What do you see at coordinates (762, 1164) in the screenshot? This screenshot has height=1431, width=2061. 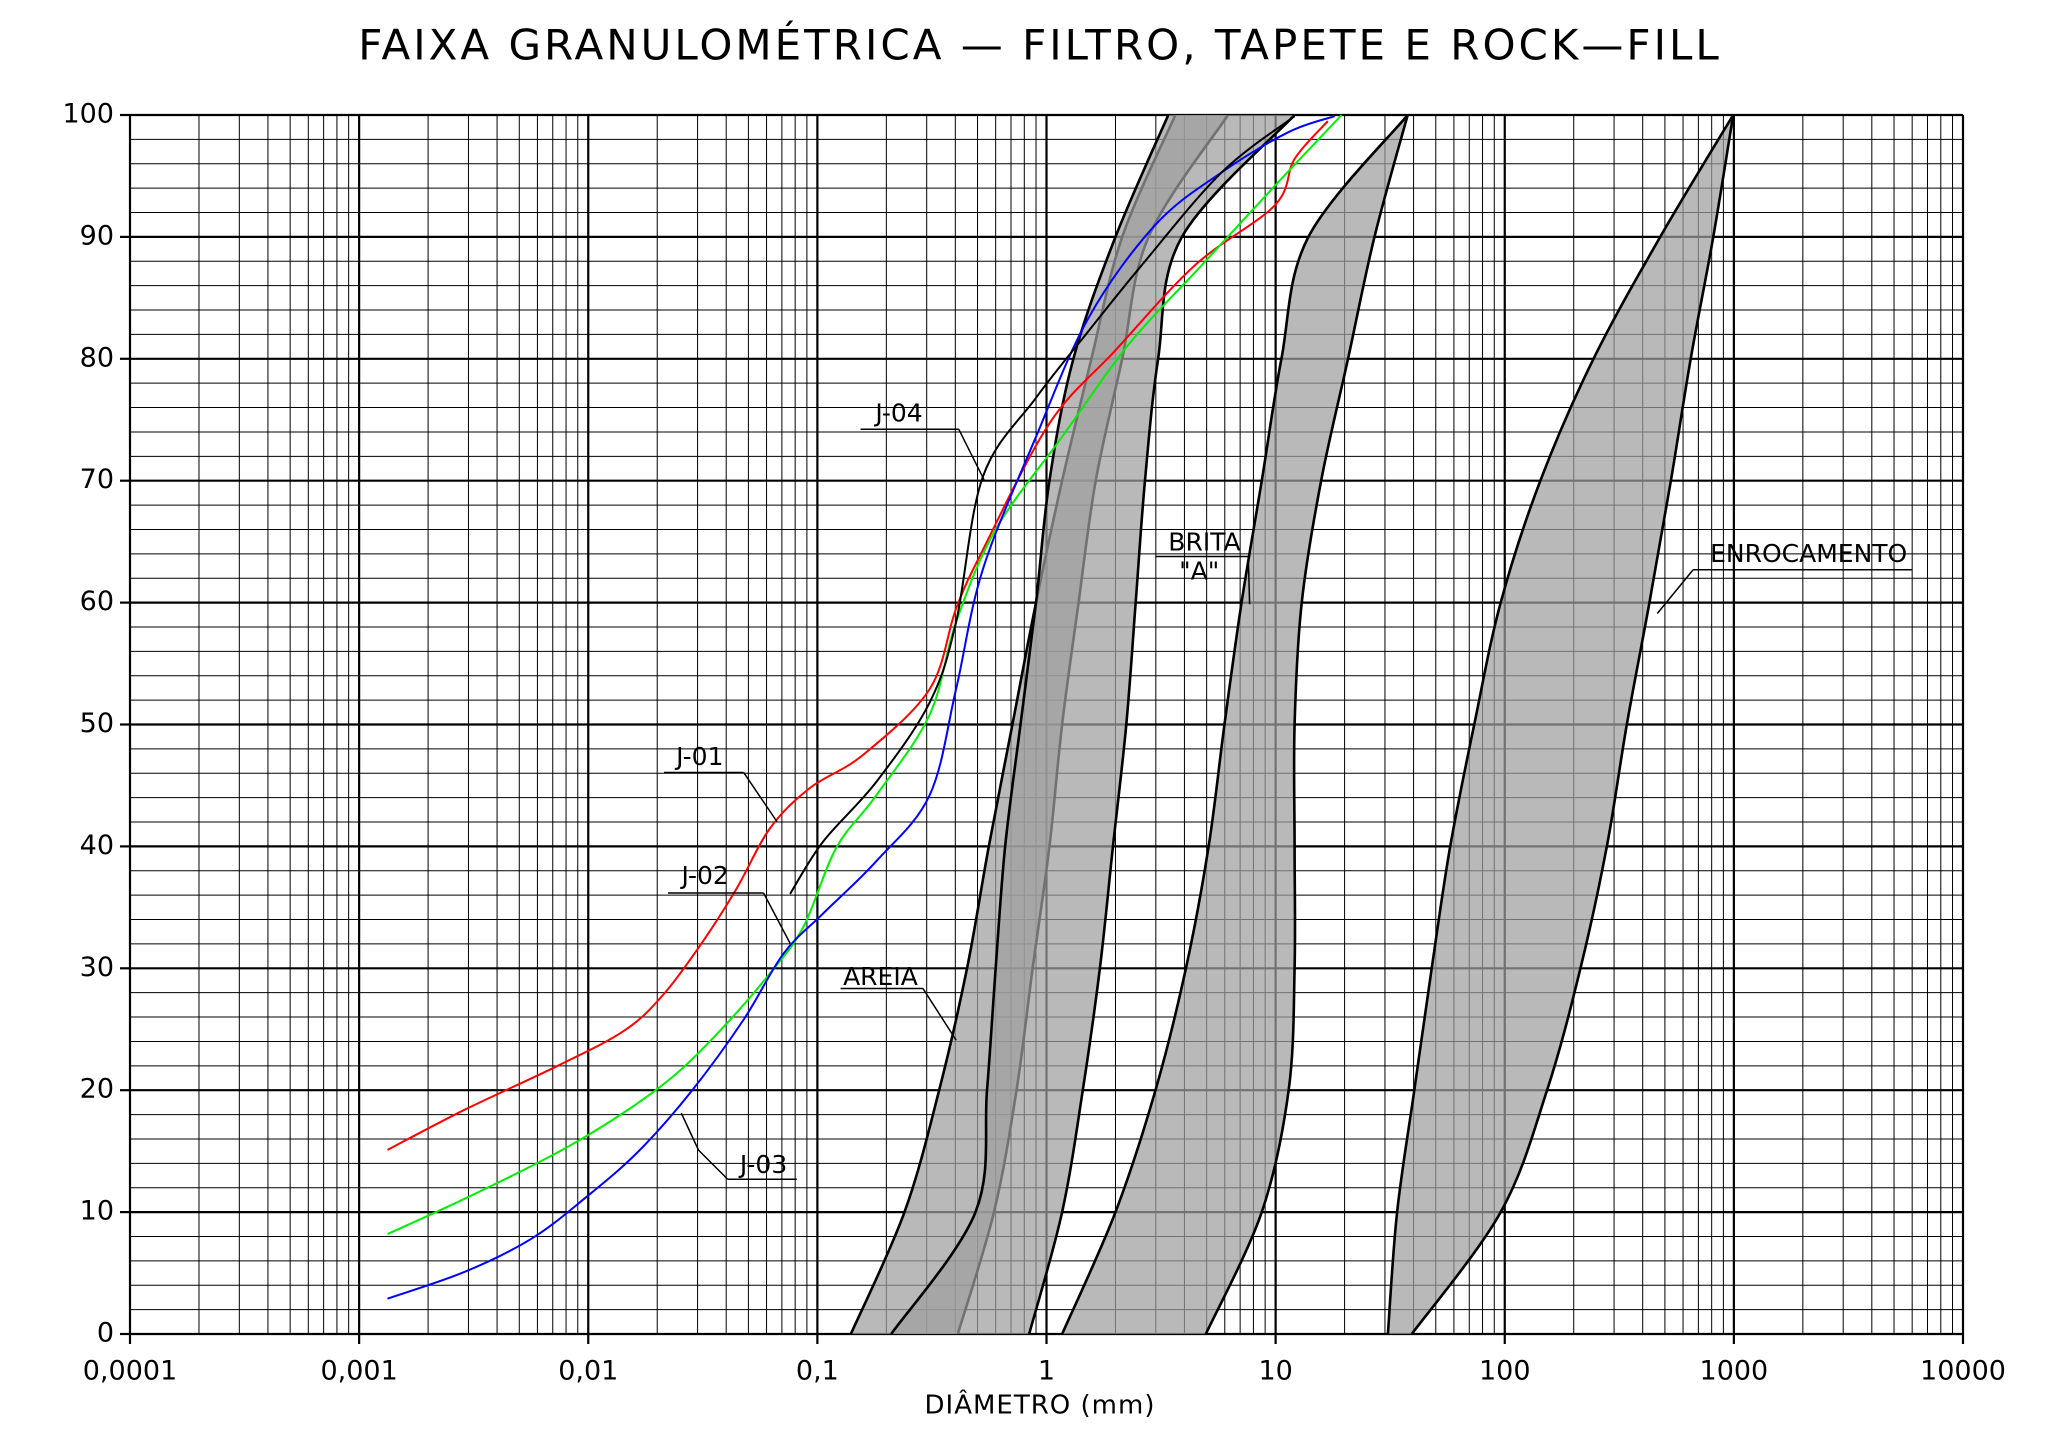 I see `series-label: J-03` at bounding box center [762, 1164].